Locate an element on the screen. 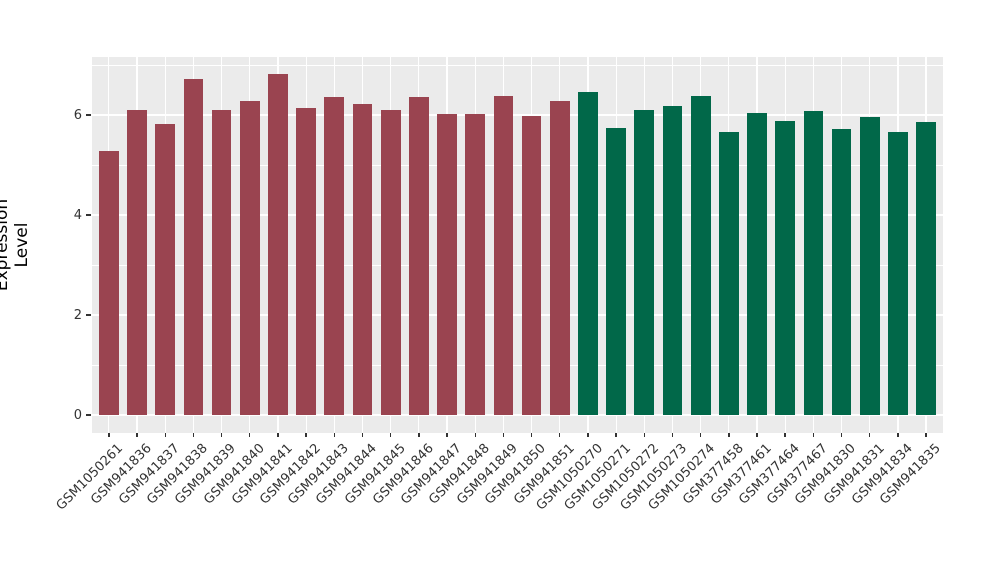  bar-GSM377467 is located at coordinates (813, 262).